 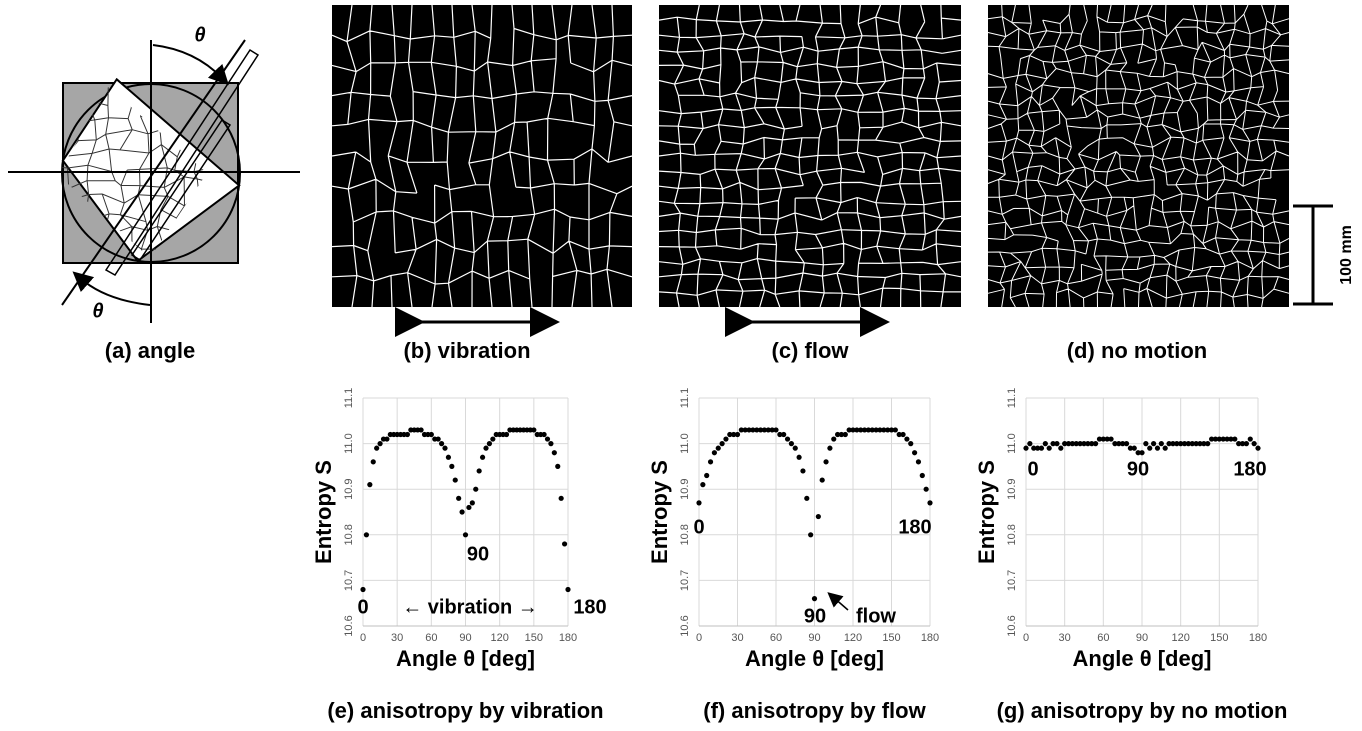 What do you see at coordinates (1142, 710) in the screenshot?
I see `chart-caption: (g) anisotropy by no motion` at bounding box center [1142, 710].